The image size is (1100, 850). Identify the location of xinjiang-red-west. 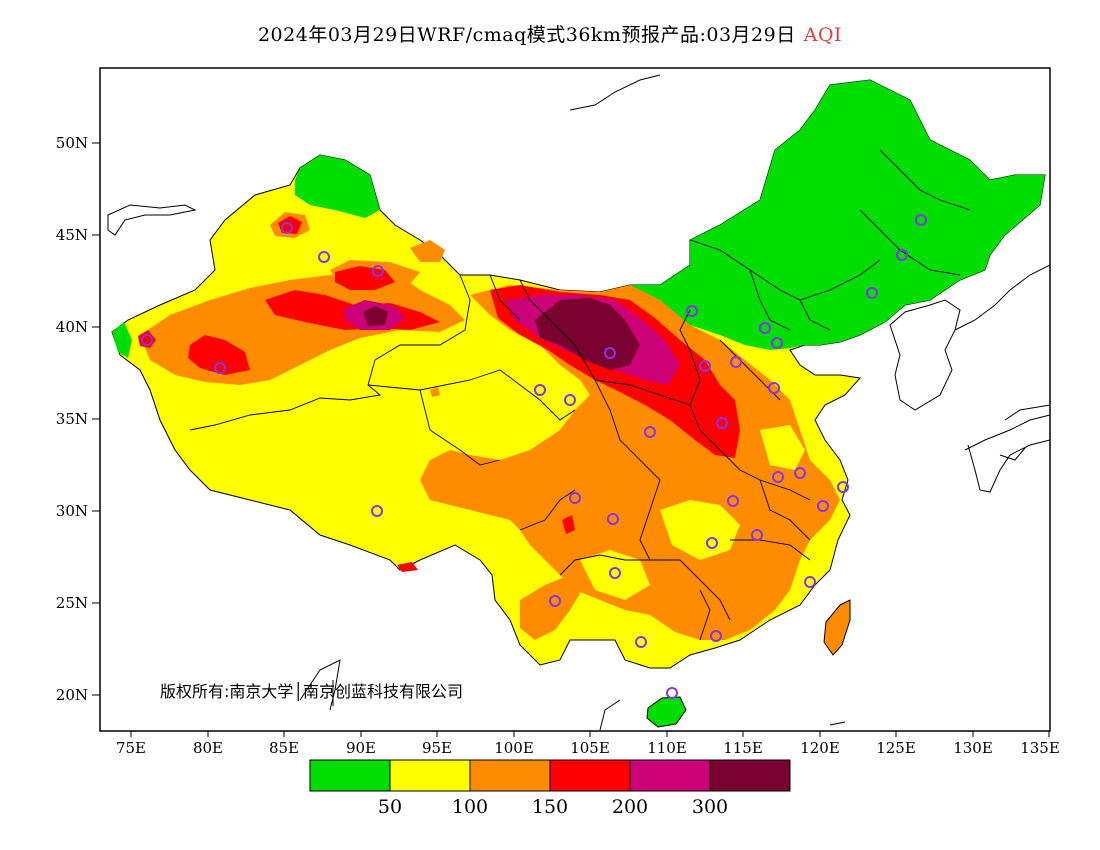
(219, 355).